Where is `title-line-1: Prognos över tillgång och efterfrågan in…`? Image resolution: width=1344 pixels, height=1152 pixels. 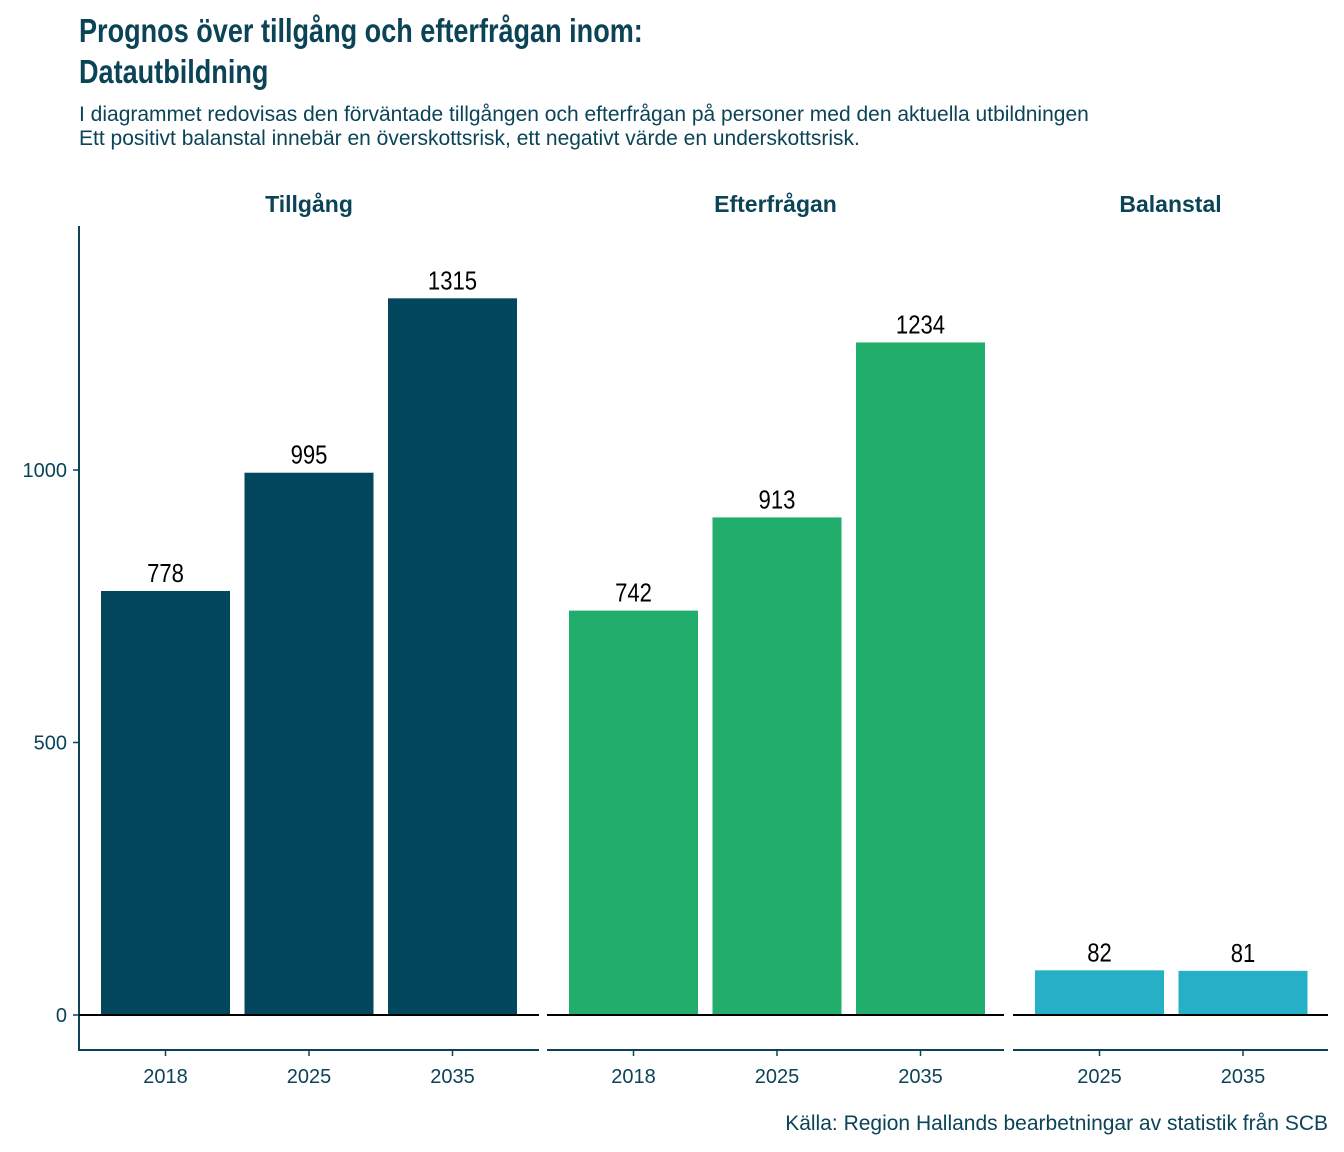
title-line-1: Prognos över tillgång och efterfrågan in… is located at coordinates (361, 30).